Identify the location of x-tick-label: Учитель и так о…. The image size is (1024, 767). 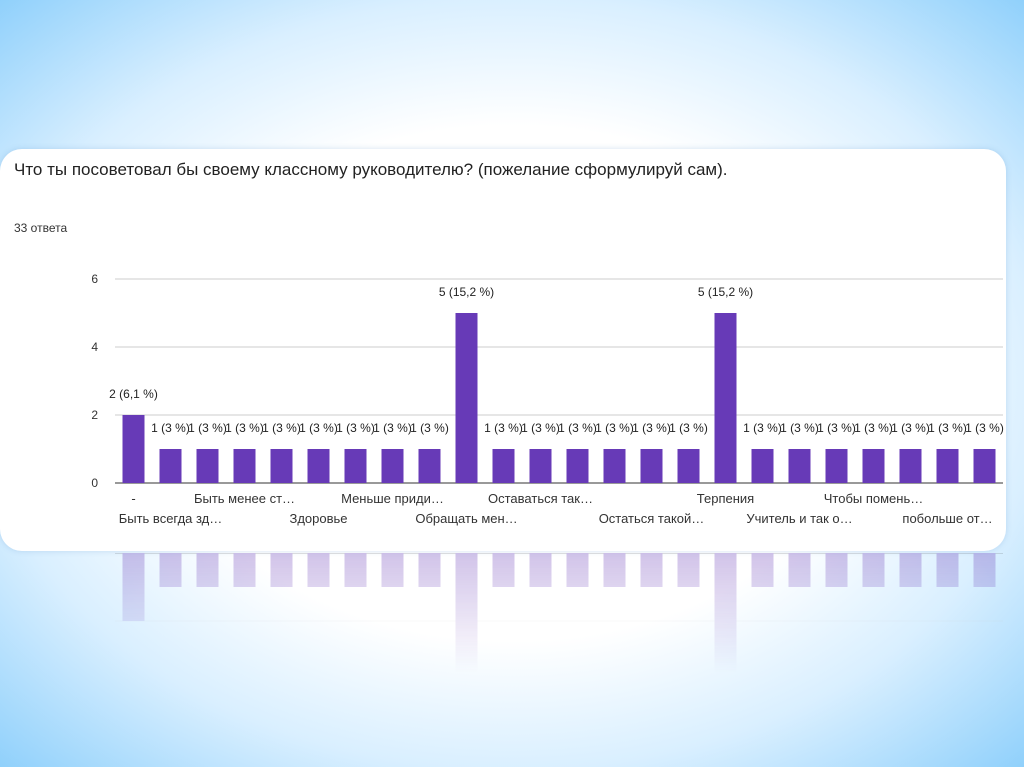
(799, 518).